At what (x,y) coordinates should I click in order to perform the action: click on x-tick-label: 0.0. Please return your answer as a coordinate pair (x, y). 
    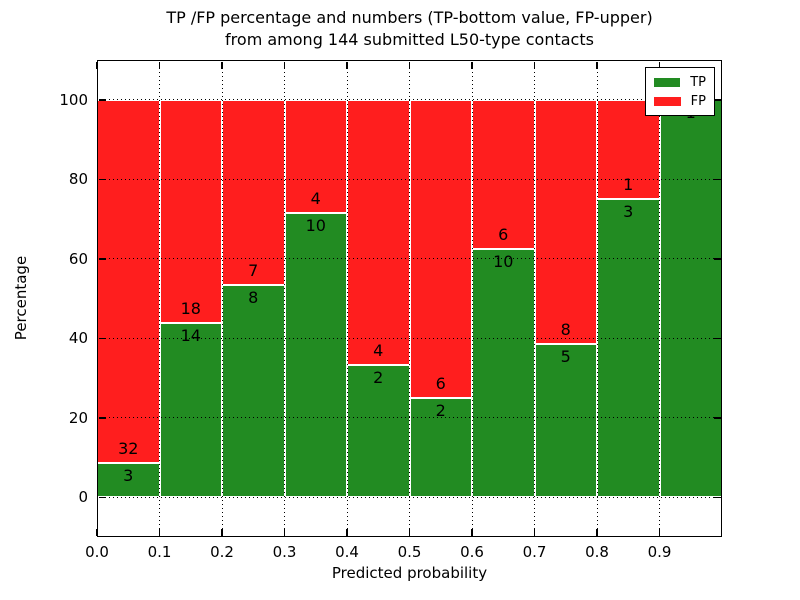
    Looking at the image, I should click on (97, 552).